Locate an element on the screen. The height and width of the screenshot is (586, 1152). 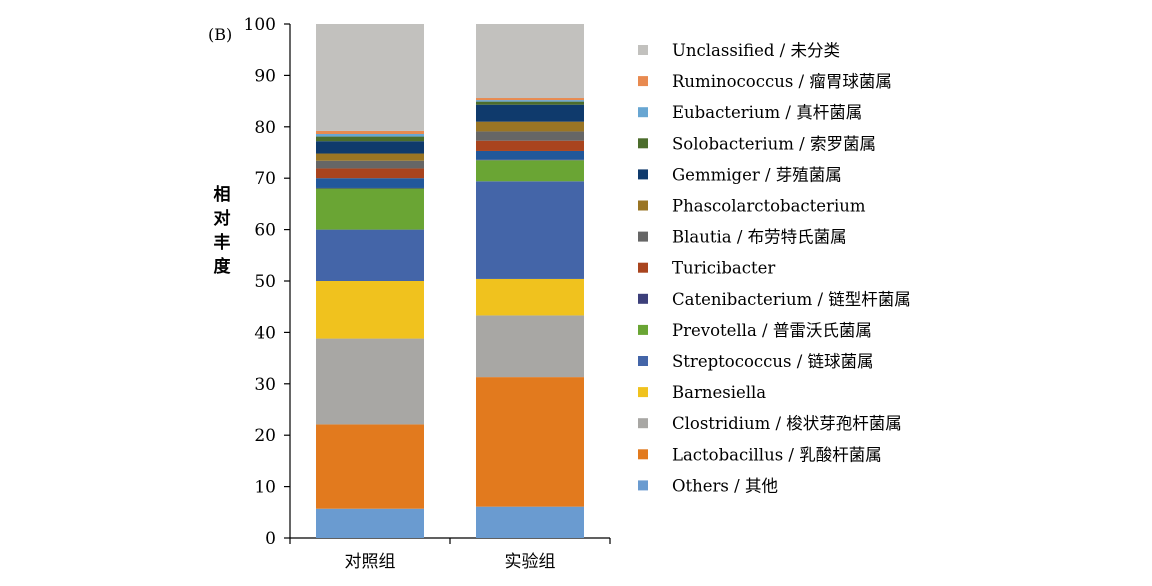
legend-item: Unclassified / 未分类 is located at coordinates (739, 50).